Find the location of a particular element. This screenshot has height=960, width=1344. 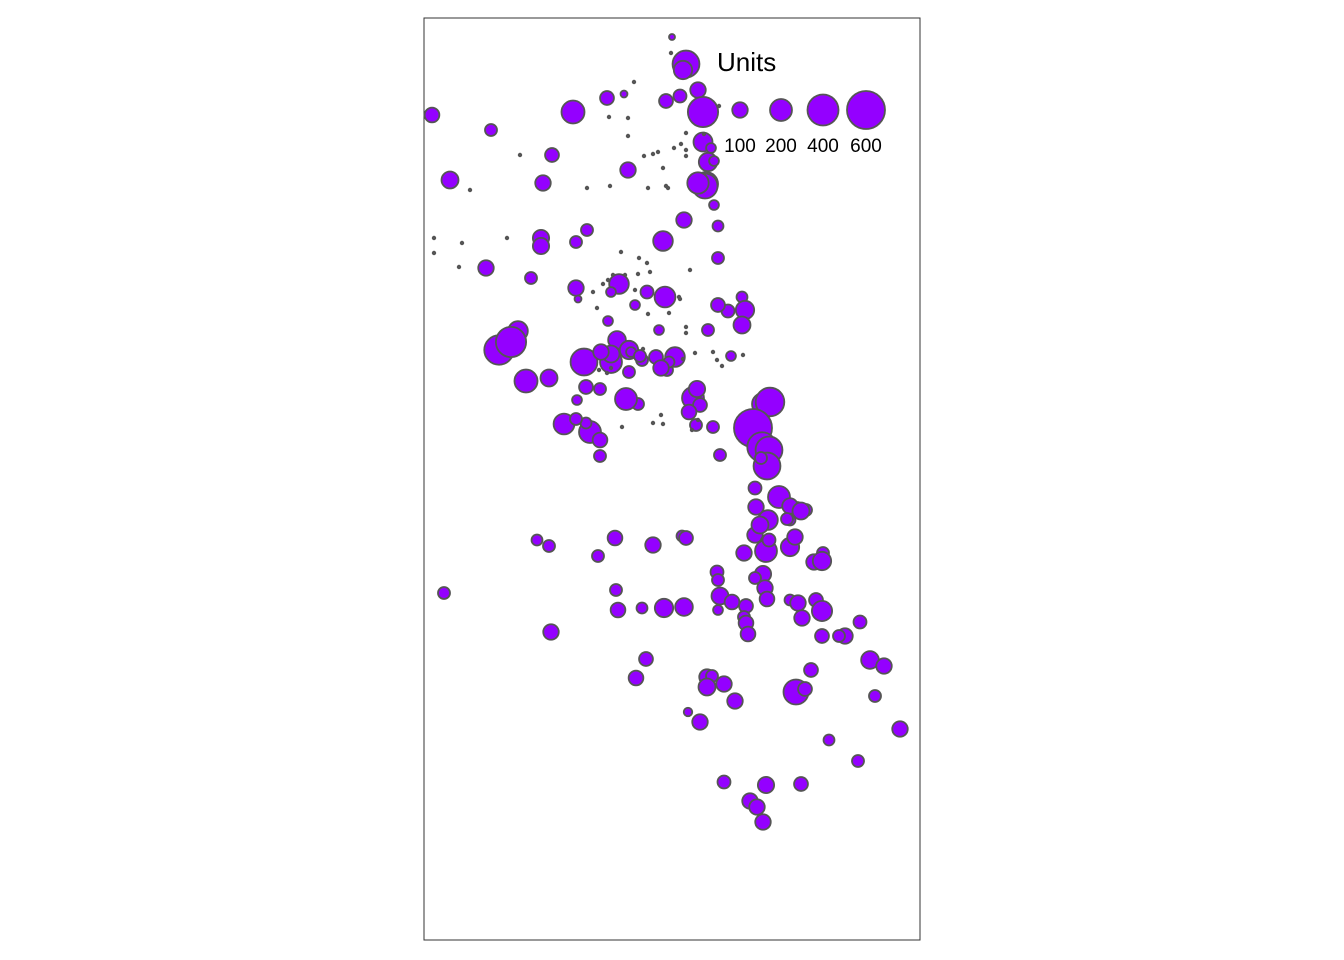

legend-symbols is located at coordinates (808, 110).